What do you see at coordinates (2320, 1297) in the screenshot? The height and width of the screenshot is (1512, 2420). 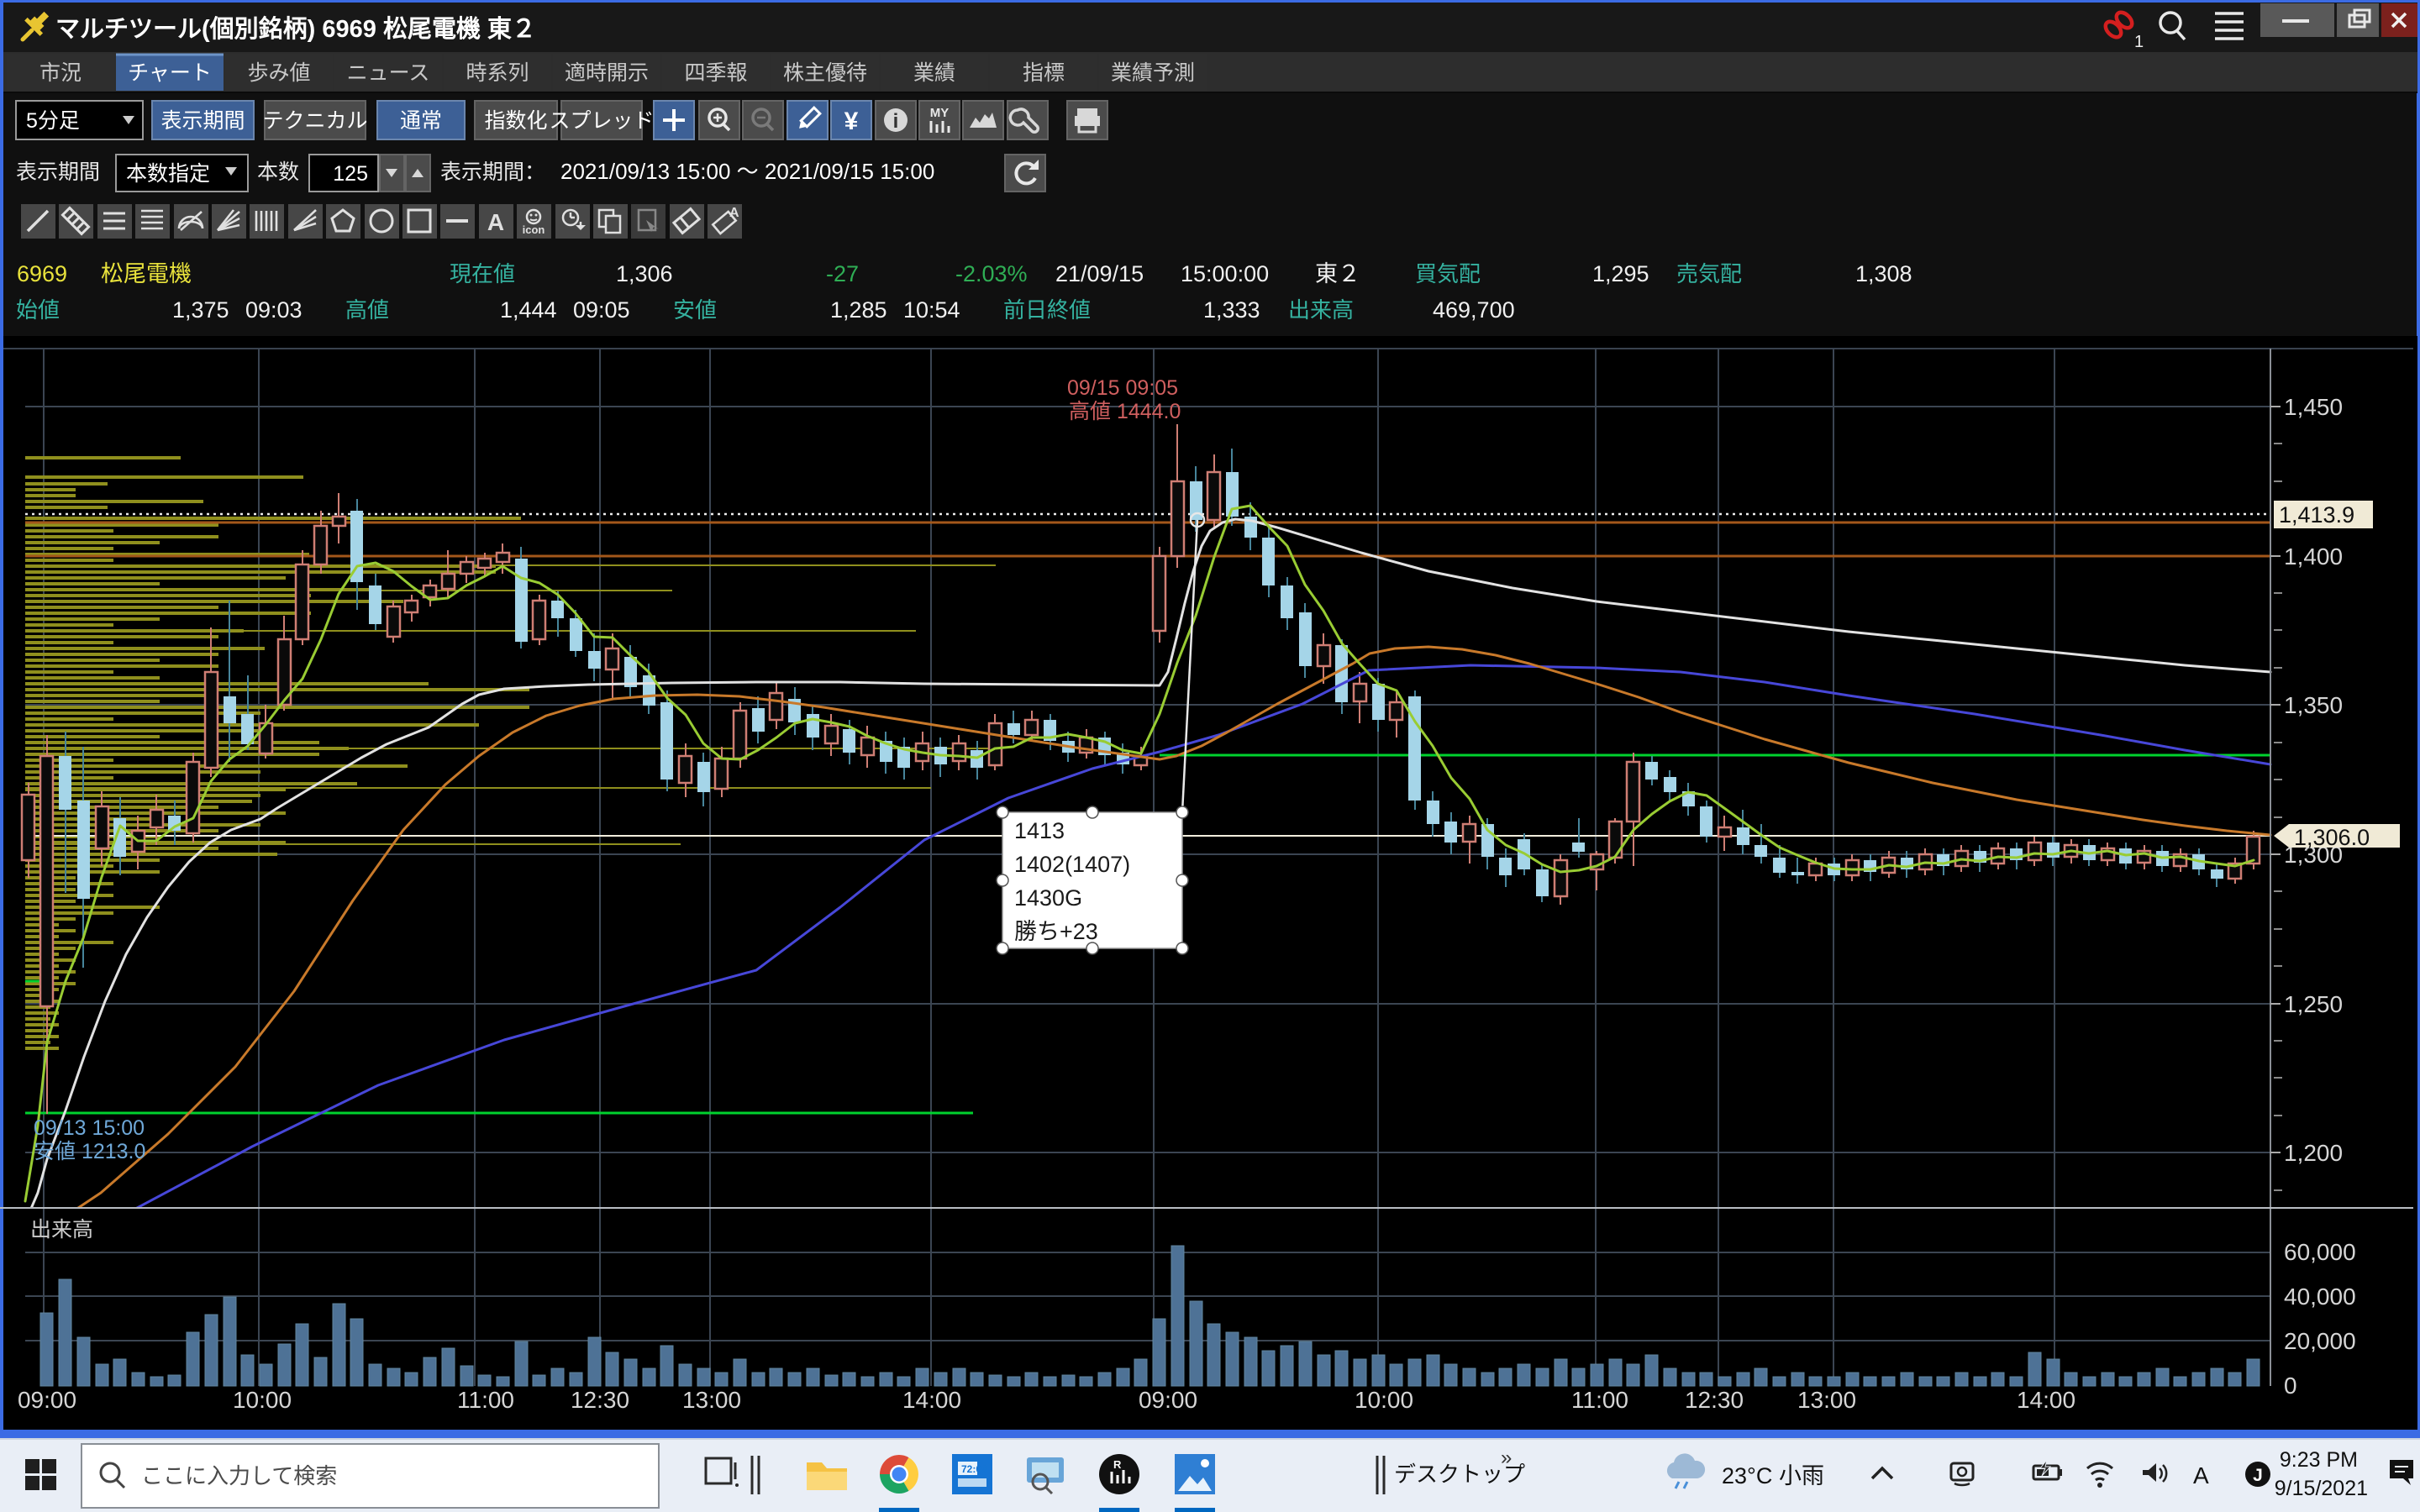 I see `svg-text: 40,000` at bounding box center [2320, 1297].